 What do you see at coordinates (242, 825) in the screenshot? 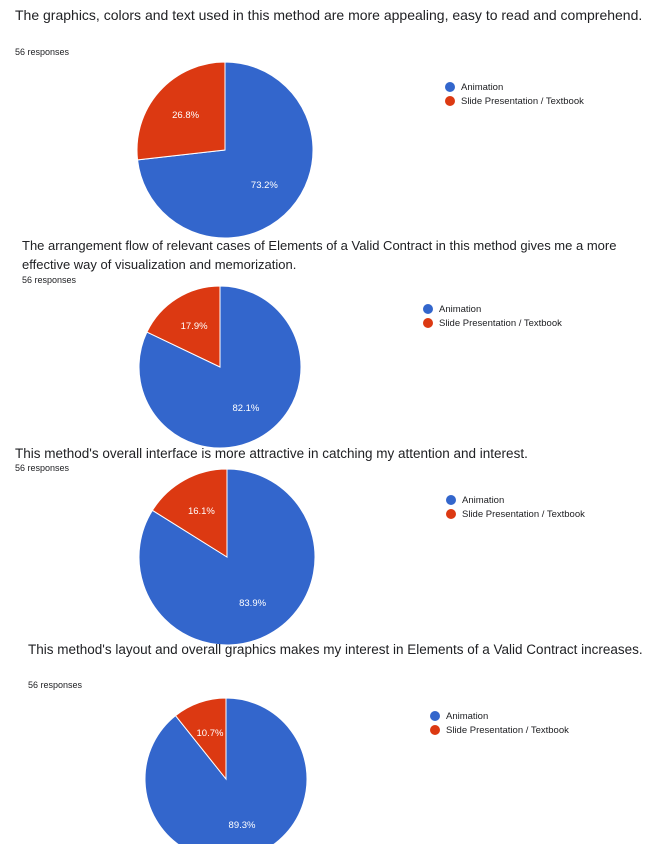
I see `slice-value-label: 89.3%` at bounding box center [242, 825].